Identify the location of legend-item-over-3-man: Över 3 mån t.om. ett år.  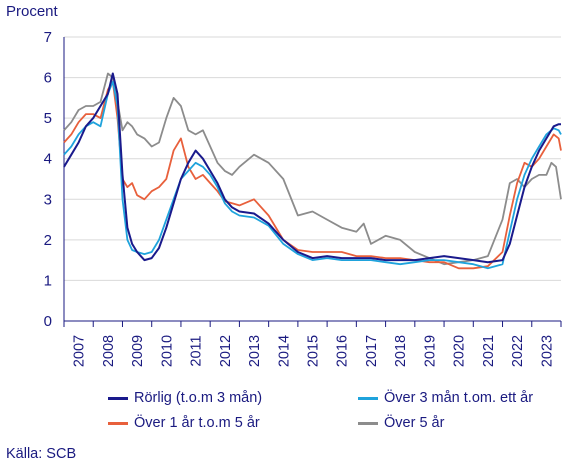
(445, 398).